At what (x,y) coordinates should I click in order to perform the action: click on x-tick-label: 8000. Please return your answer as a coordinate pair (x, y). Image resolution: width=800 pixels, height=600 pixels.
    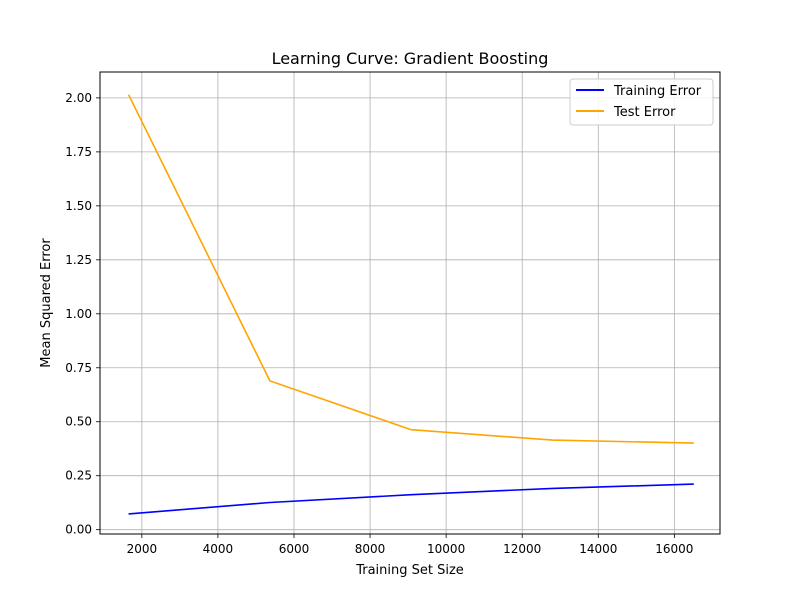
    Looking at the image, I should click on (370, 549).